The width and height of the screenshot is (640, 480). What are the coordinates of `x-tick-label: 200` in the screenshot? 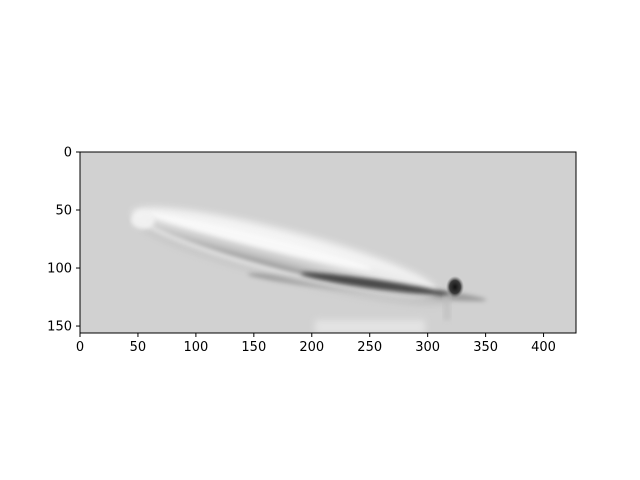 It's located at (311, 347).